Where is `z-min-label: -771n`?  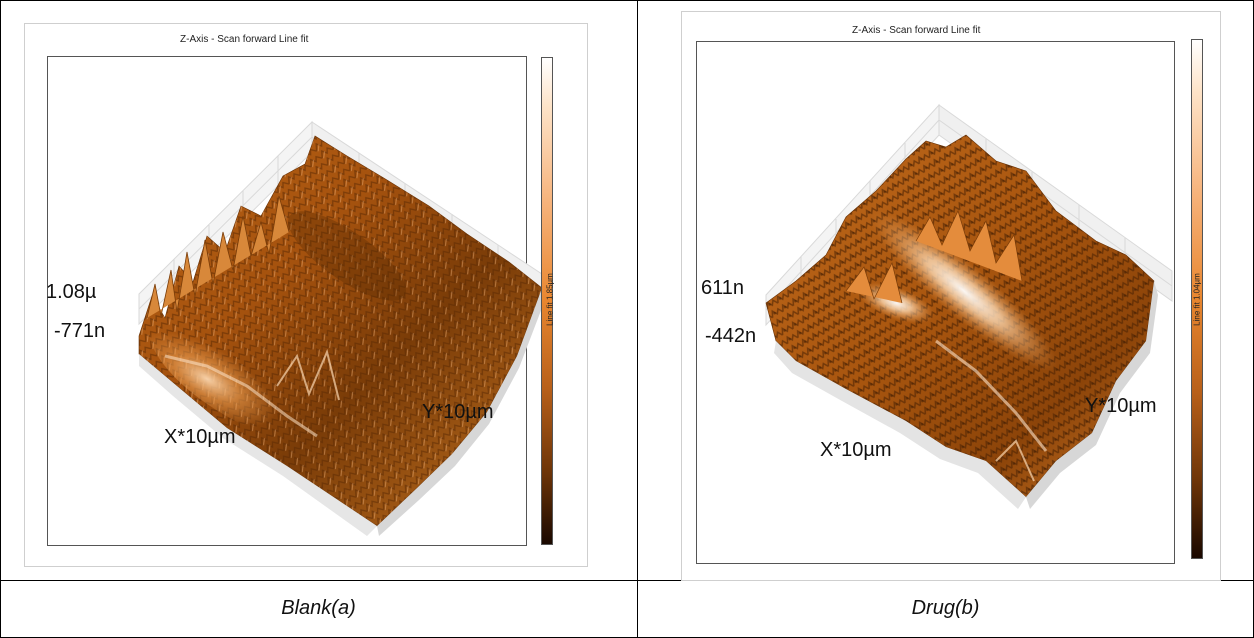 z-min-label: -771n is located at coordinates (80, 331).